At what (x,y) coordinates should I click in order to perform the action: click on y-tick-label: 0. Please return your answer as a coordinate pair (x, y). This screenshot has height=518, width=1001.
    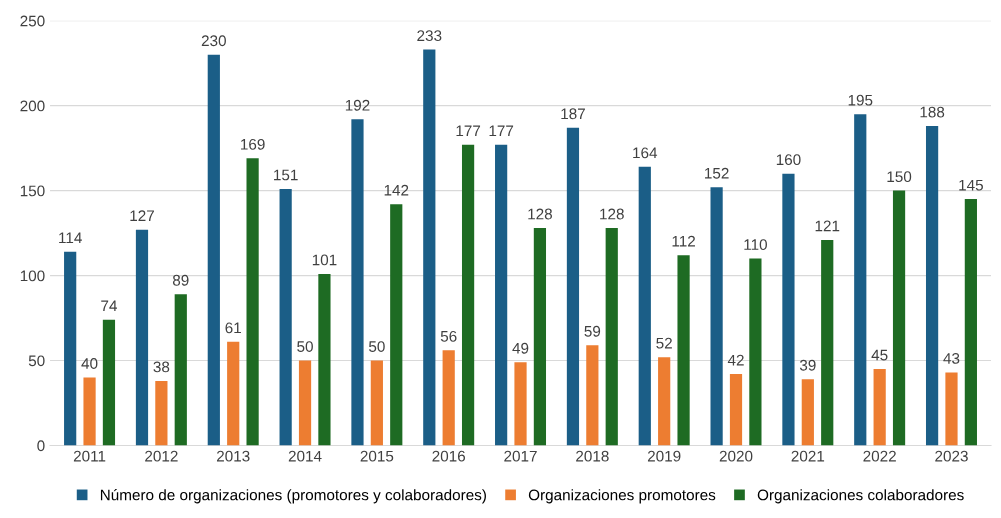
    Looking at the image, I should click on (41, 446).